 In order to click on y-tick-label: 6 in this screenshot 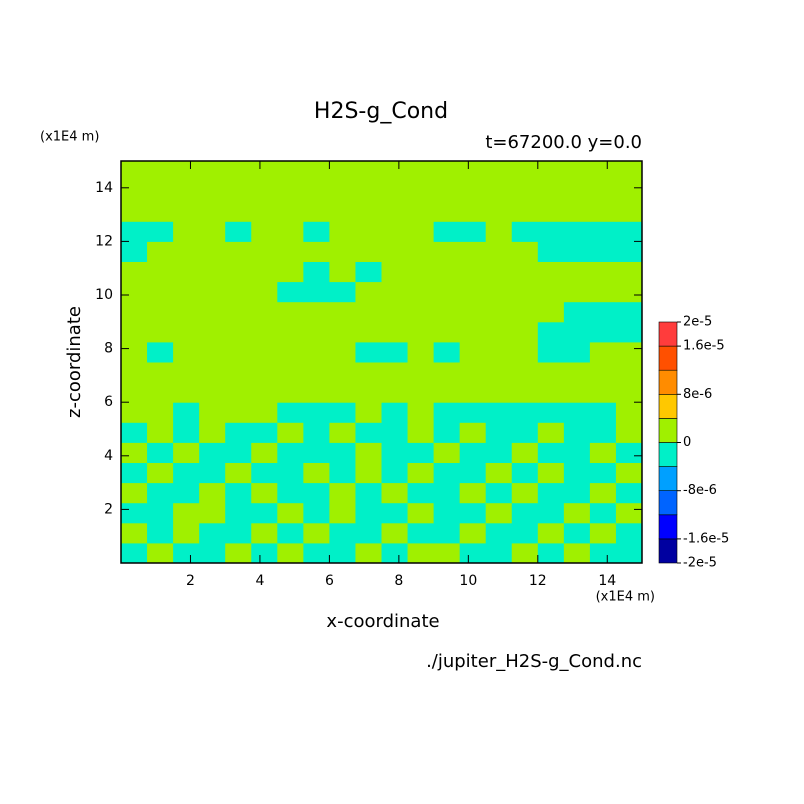, I will do `click(108, 402)`.